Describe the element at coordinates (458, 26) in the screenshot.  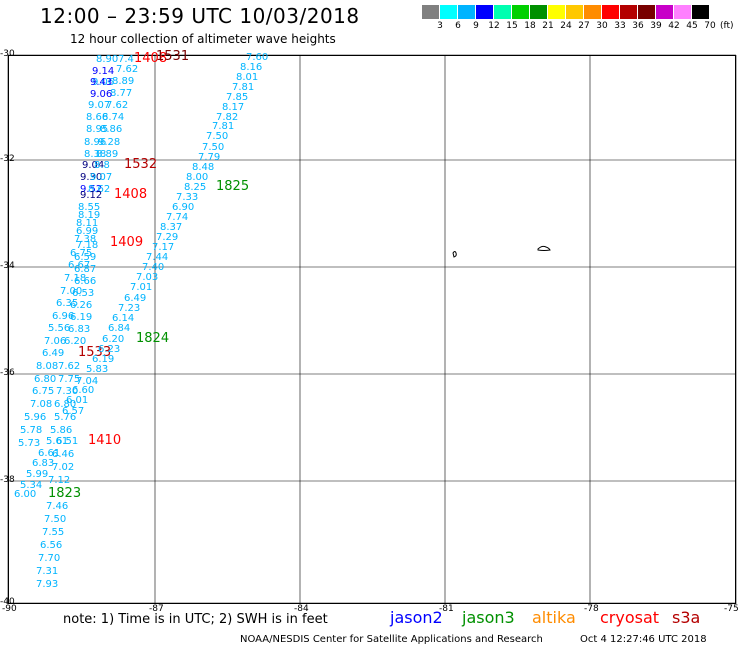
I see `scale-tick-label: 6` at that location.